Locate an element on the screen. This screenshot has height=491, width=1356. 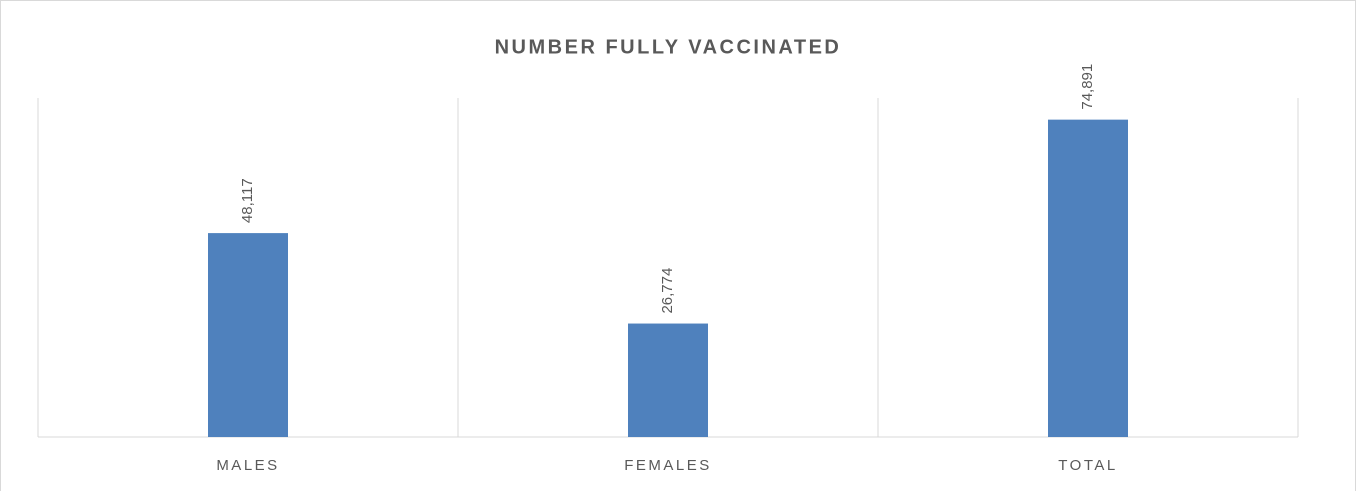
x-tick-label: MALES is located at coordinates (247, 465).